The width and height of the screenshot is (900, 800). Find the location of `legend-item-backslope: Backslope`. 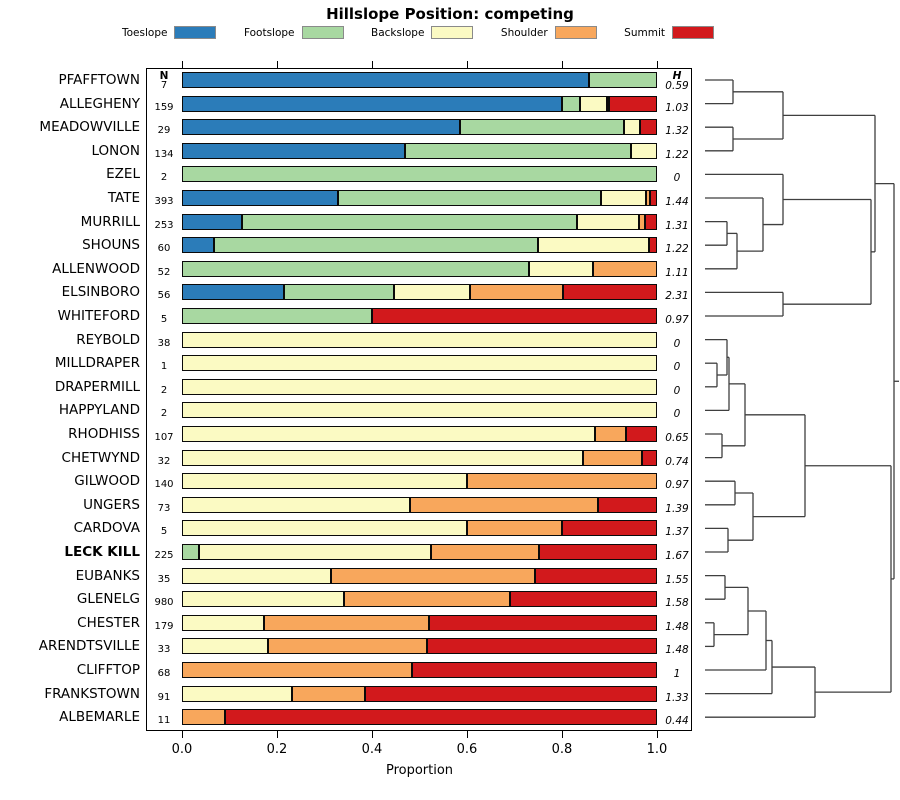

legend-item-backslope: Backslope is located at coordinates (422, 32).